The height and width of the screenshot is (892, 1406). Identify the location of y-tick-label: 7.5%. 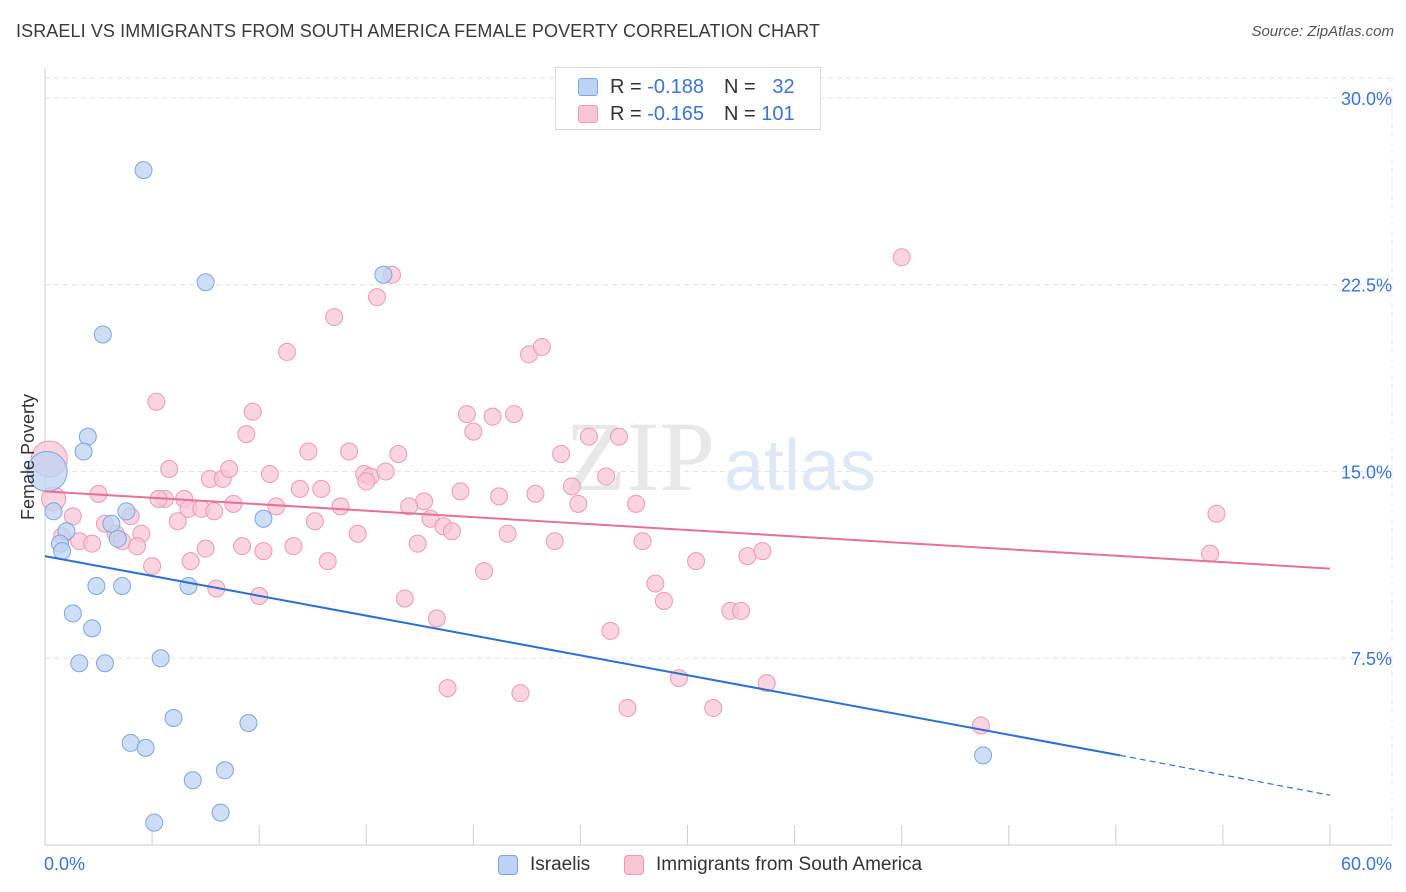
(1371, 659).